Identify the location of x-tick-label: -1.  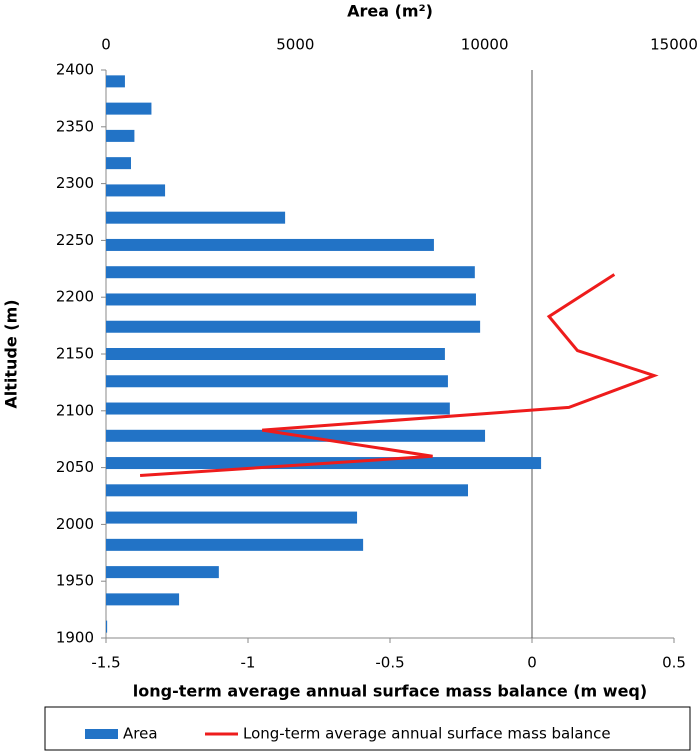
(248, 663).